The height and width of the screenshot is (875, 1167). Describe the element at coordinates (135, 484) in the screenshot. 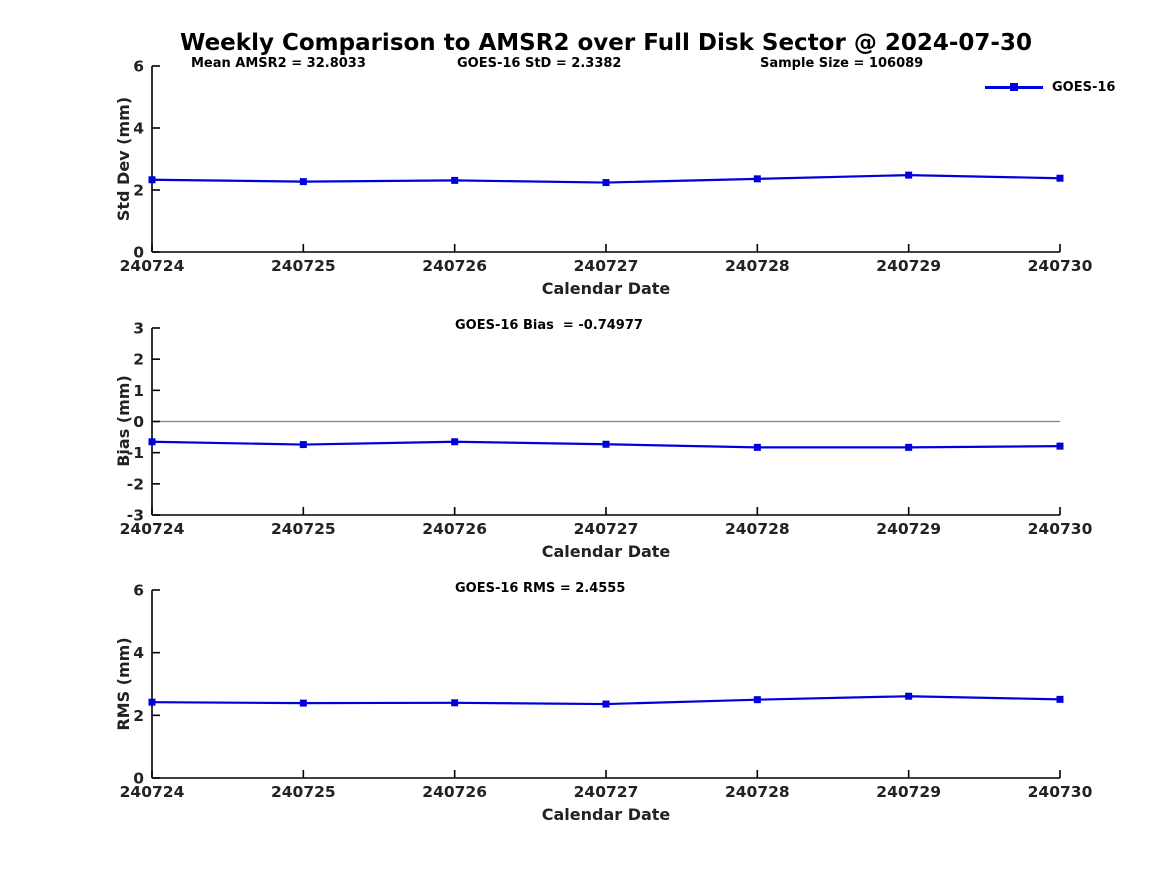

I see `y-tick-label: -2` at that location.